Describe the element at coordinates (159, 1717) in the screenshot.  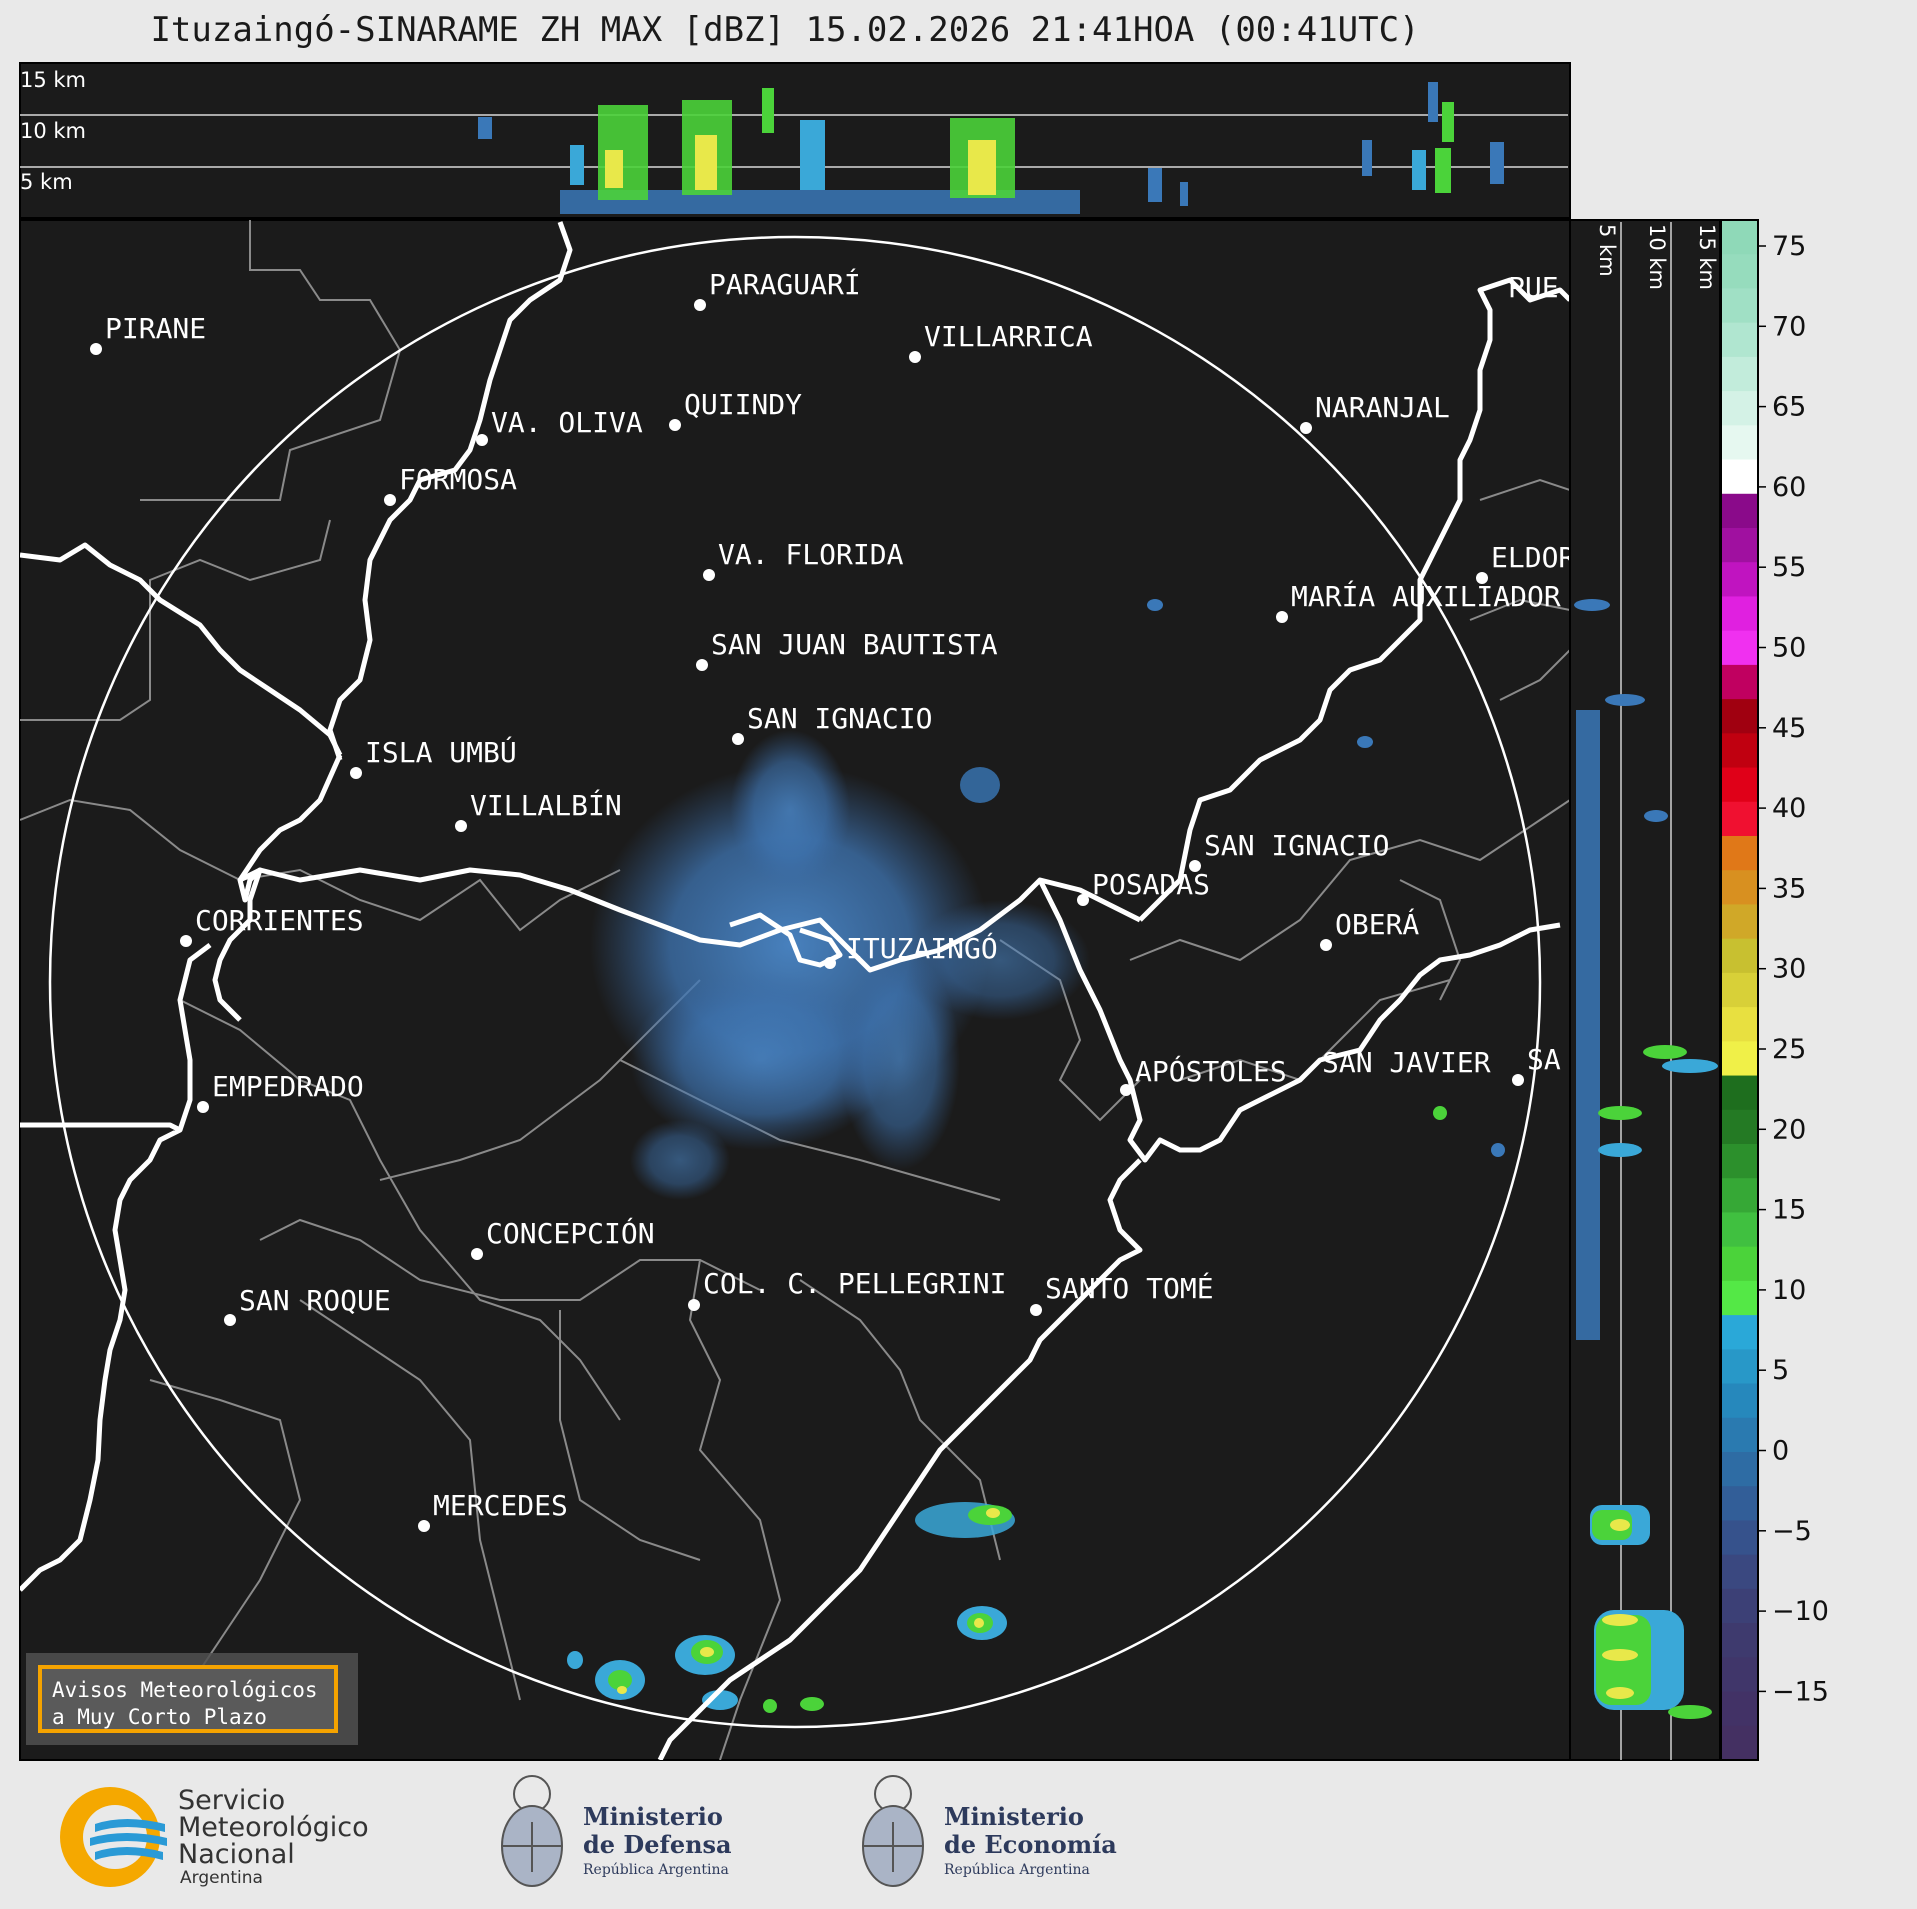
I see `avisos-line2: a Muy Corto Plazo` at that location.